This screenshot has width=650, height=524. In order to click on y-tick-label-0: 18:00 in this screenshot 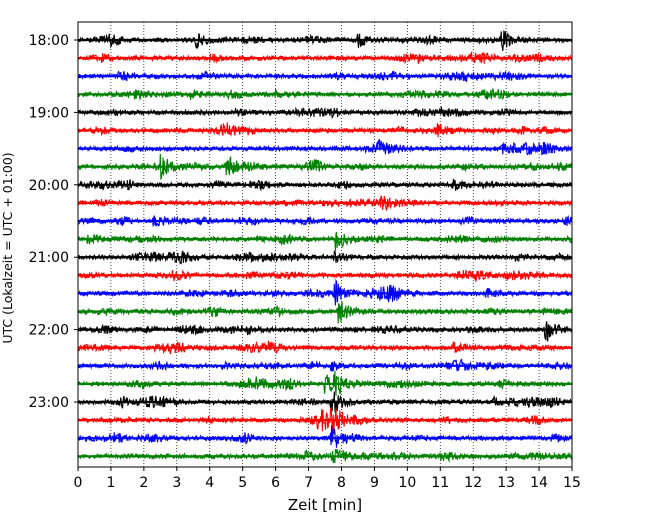, I will do `click(49, 41)`.